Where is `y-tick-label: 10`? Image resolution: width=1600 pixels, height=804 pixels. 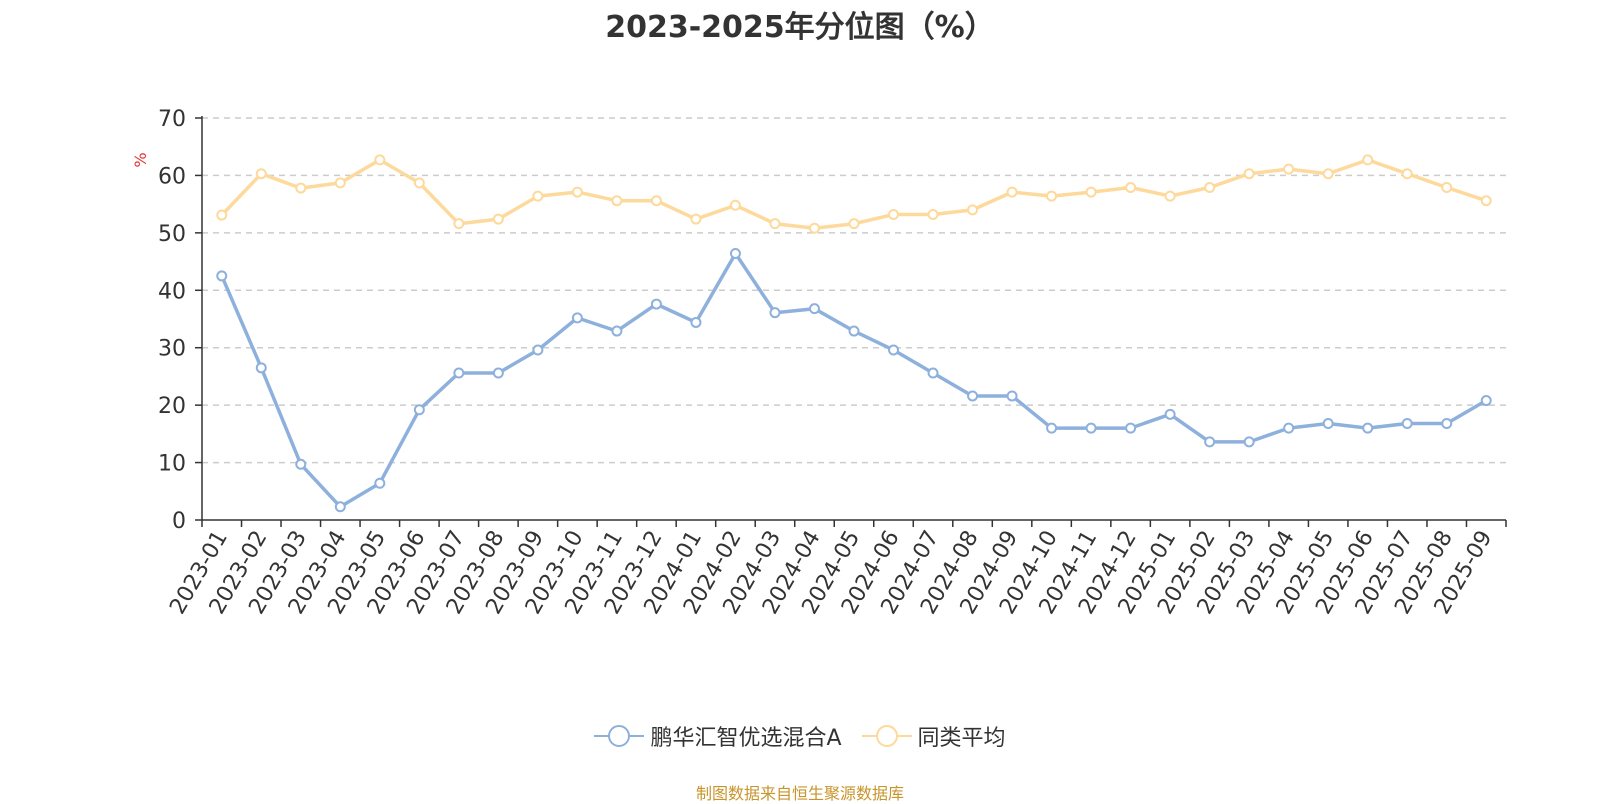
y-tick-label: 10 is located at coordinates (172, 464).